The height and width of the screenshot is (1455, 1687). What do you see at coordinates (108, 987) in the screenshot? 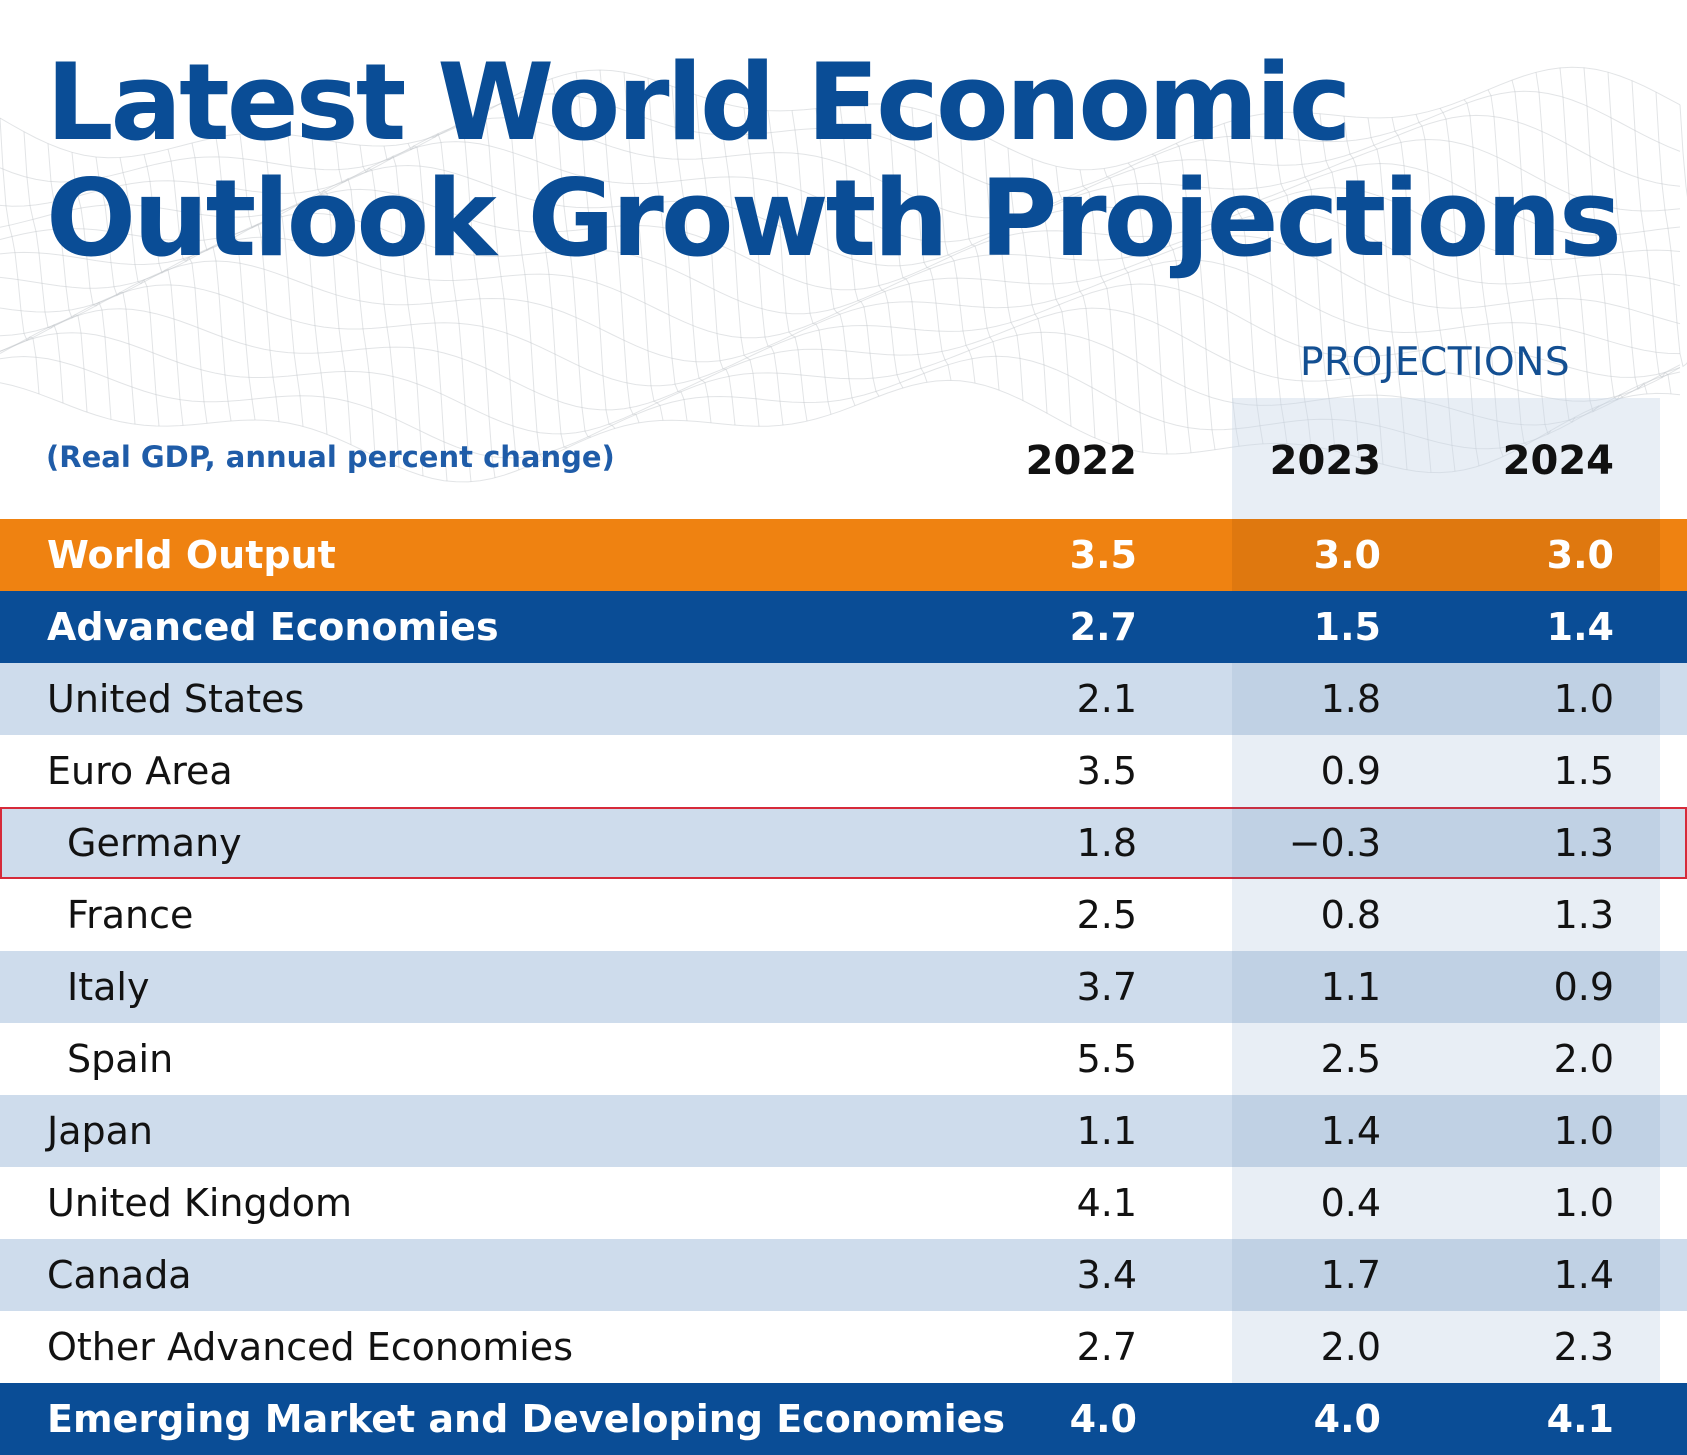
I see `row-label: Italy` at bounding box center [108, 987].